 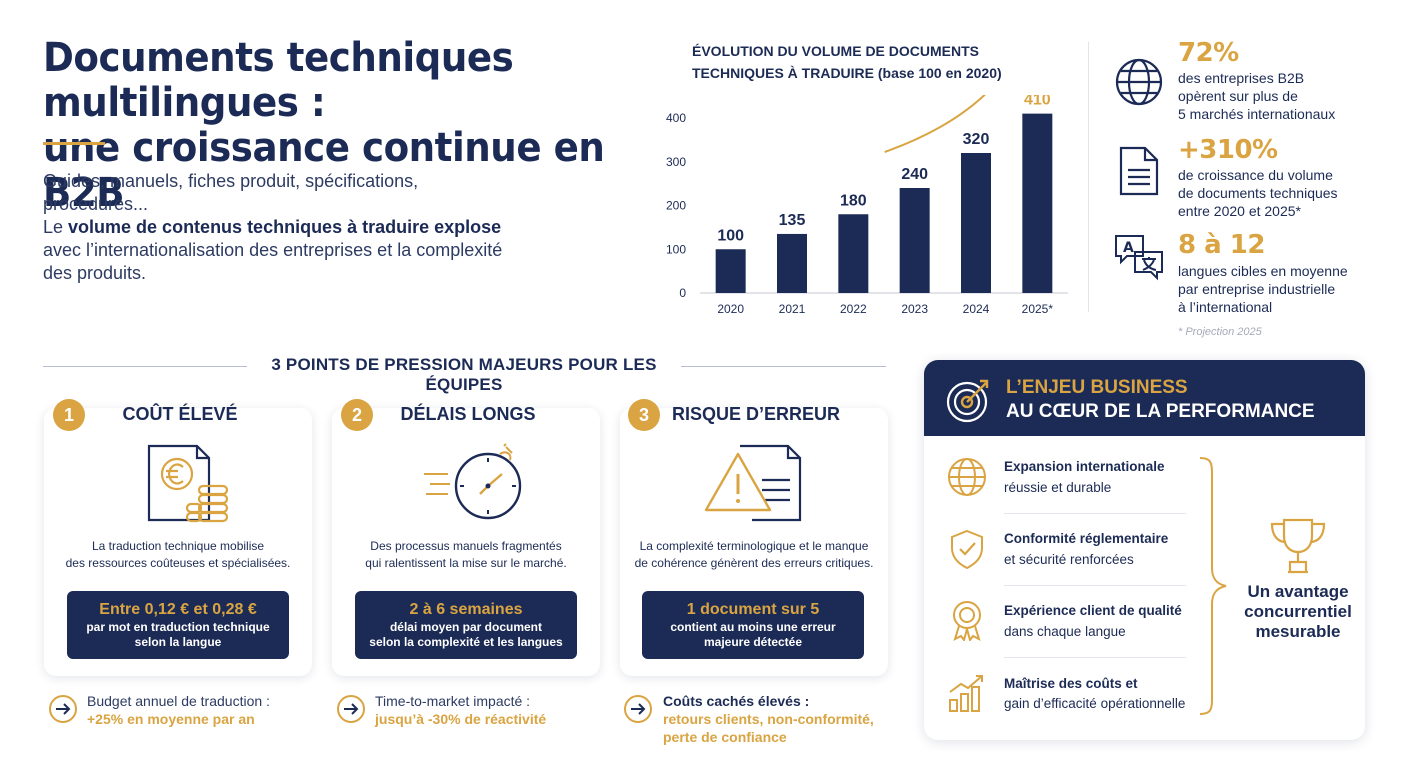 What do you see at coordinates (324, 170) in the screenshot?
I see `title-line-2: une croissance continue en B2B` at bounding box center [324, 170].